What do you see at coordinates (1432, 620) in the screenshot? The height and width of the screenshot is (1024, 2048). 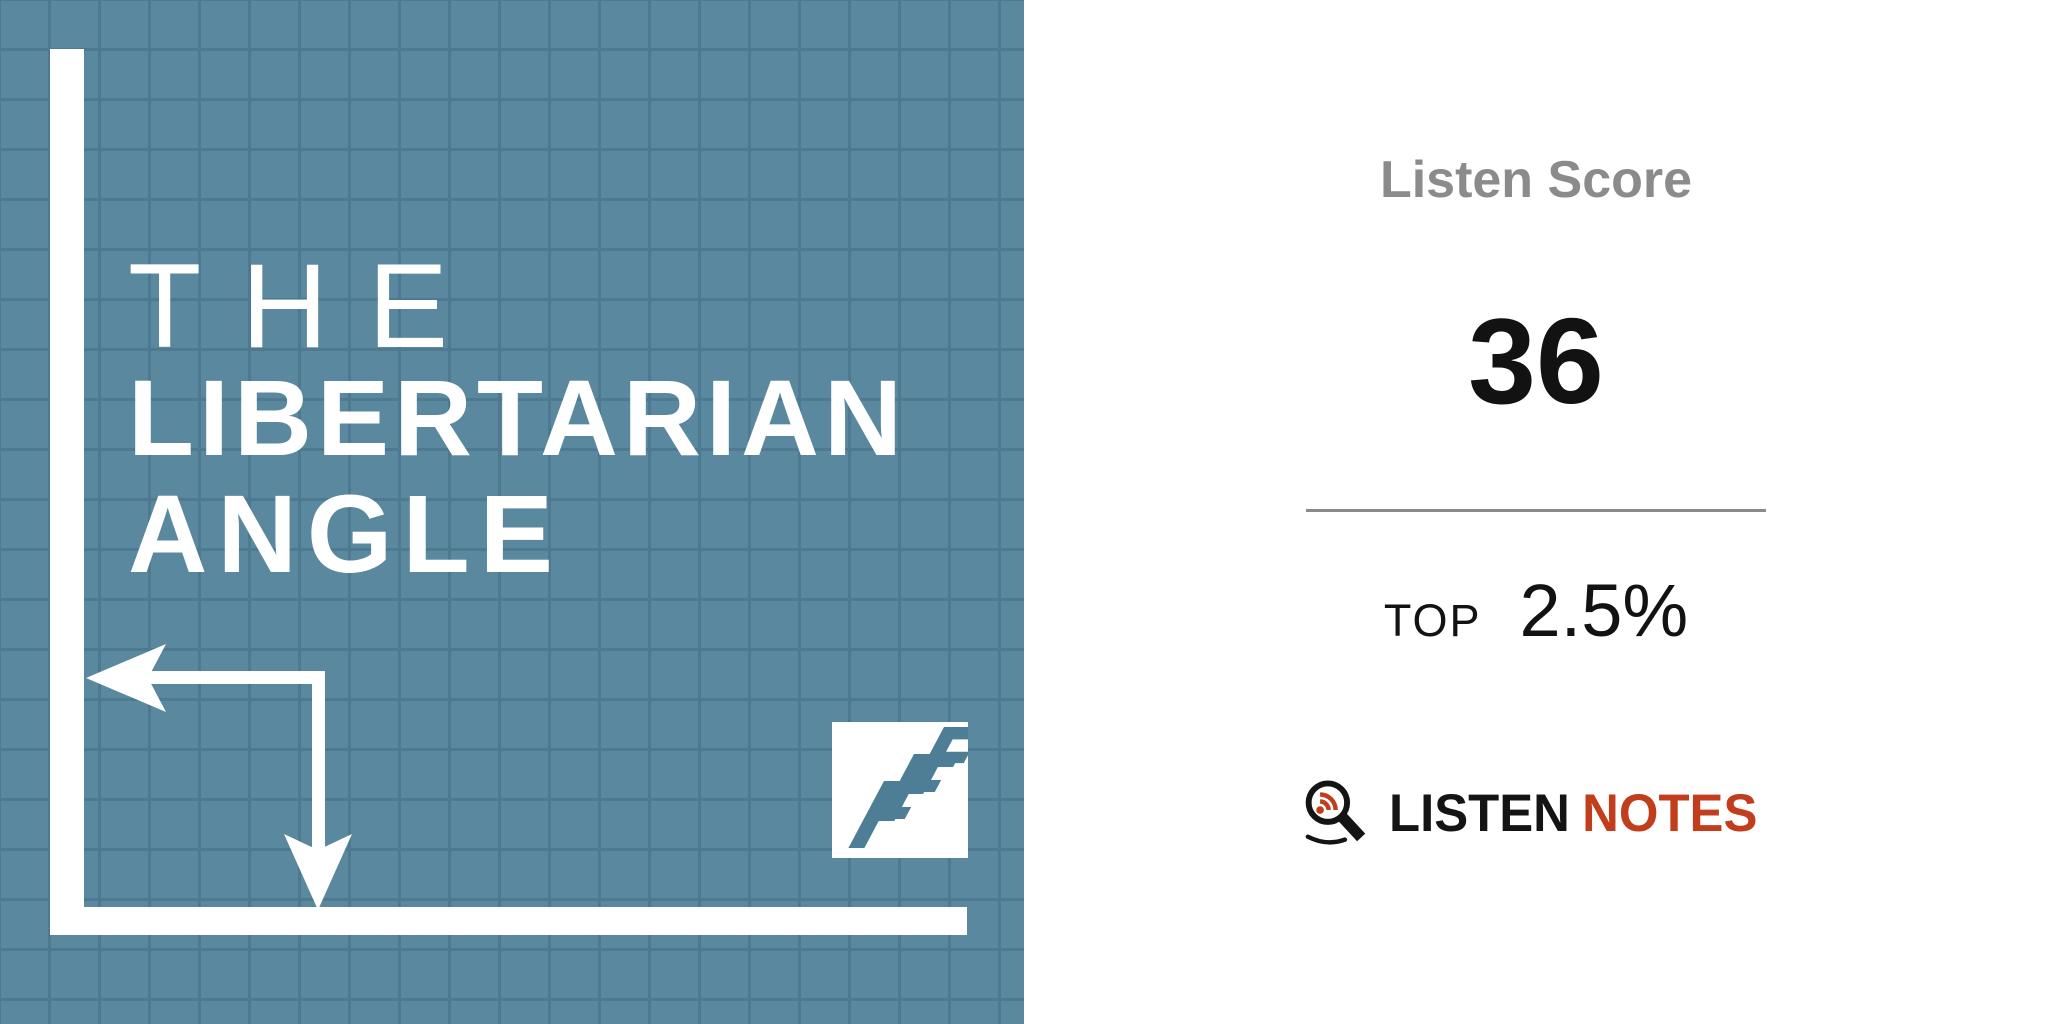 I see `top-prefix-label: TOP` at bounding box center [1432, 620].